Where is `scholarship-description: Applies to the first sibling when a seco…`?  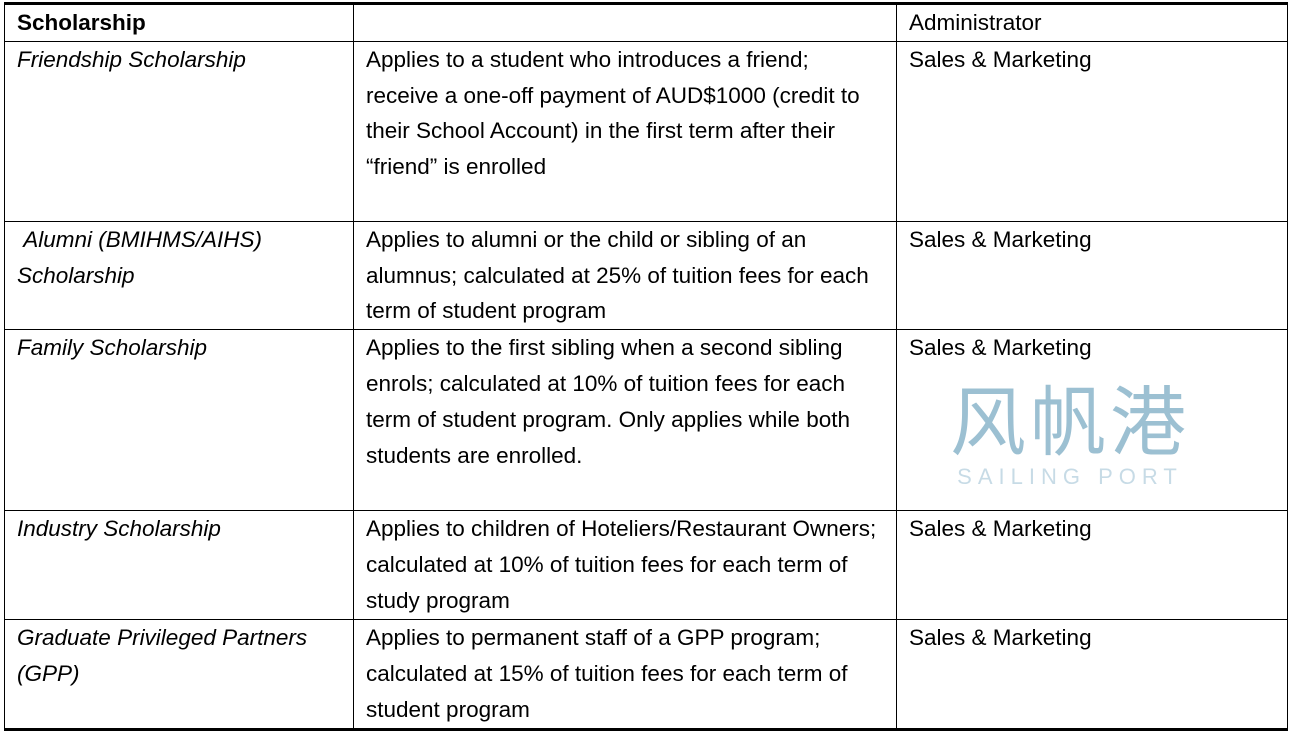
scholarship-description: Applies to the first sibling when a seco… is located at coordinates (625, 420).